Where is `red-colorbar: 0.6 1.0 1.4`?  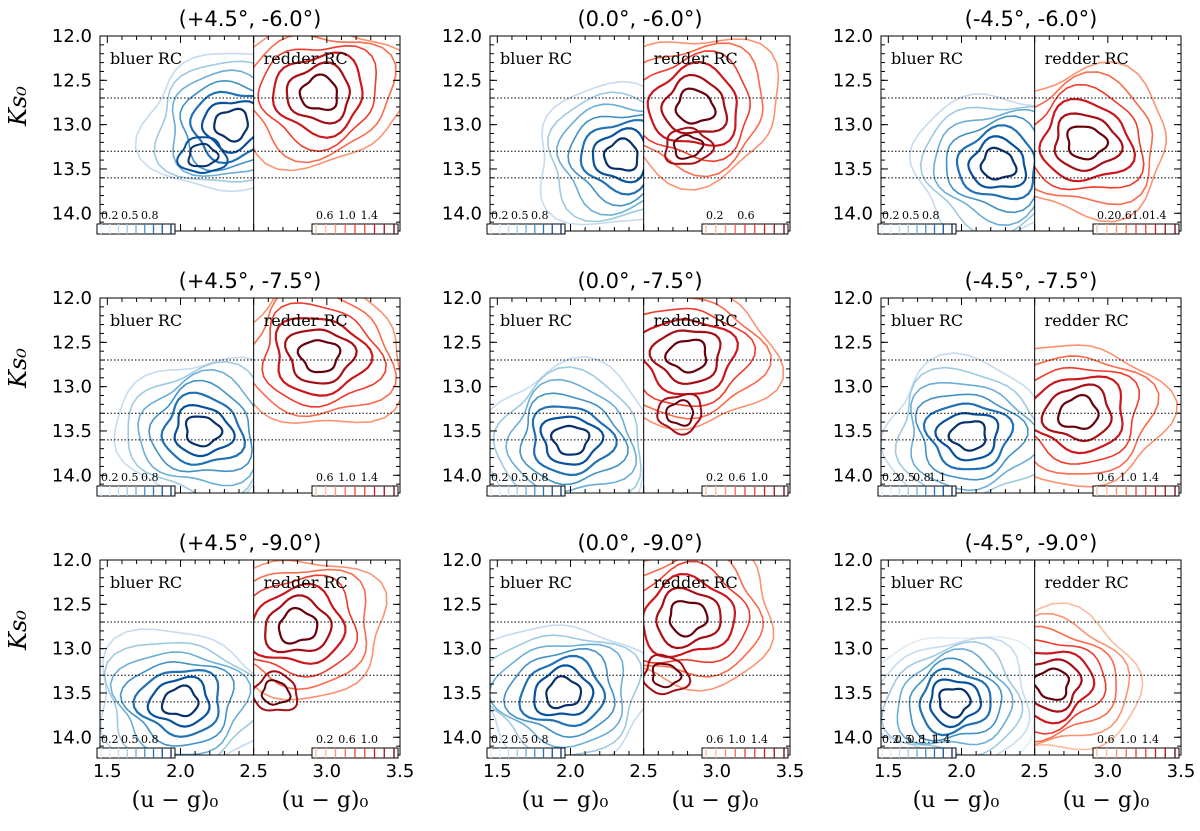
red-colorbar: 0.6 1.0 1.4 is located at coordinates (1136, 484).